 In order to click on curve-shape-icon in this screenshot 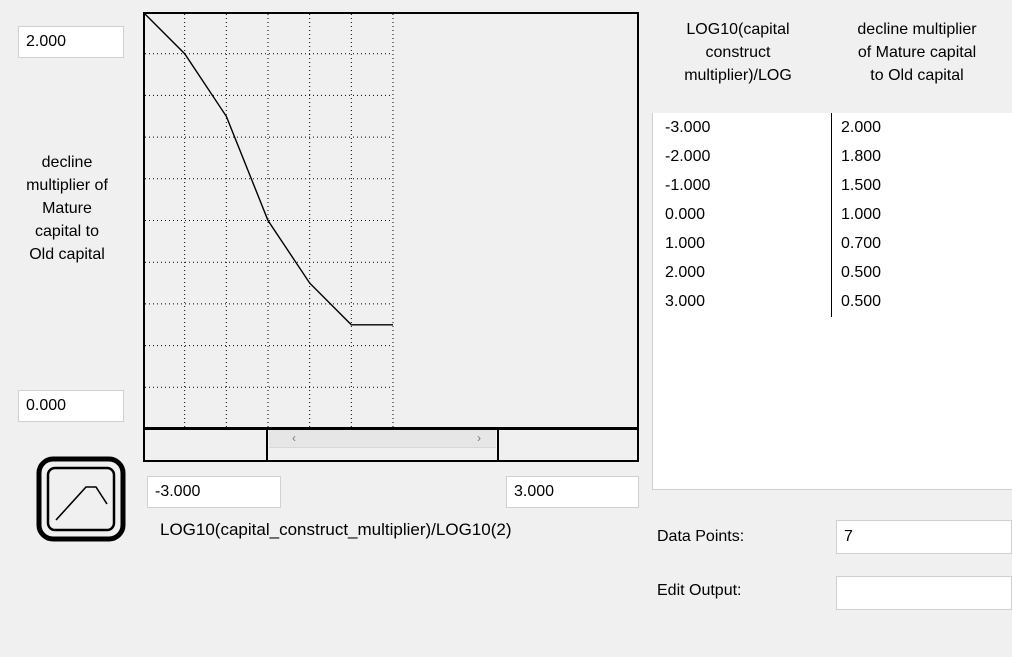, I will do `click(81, 499)`.